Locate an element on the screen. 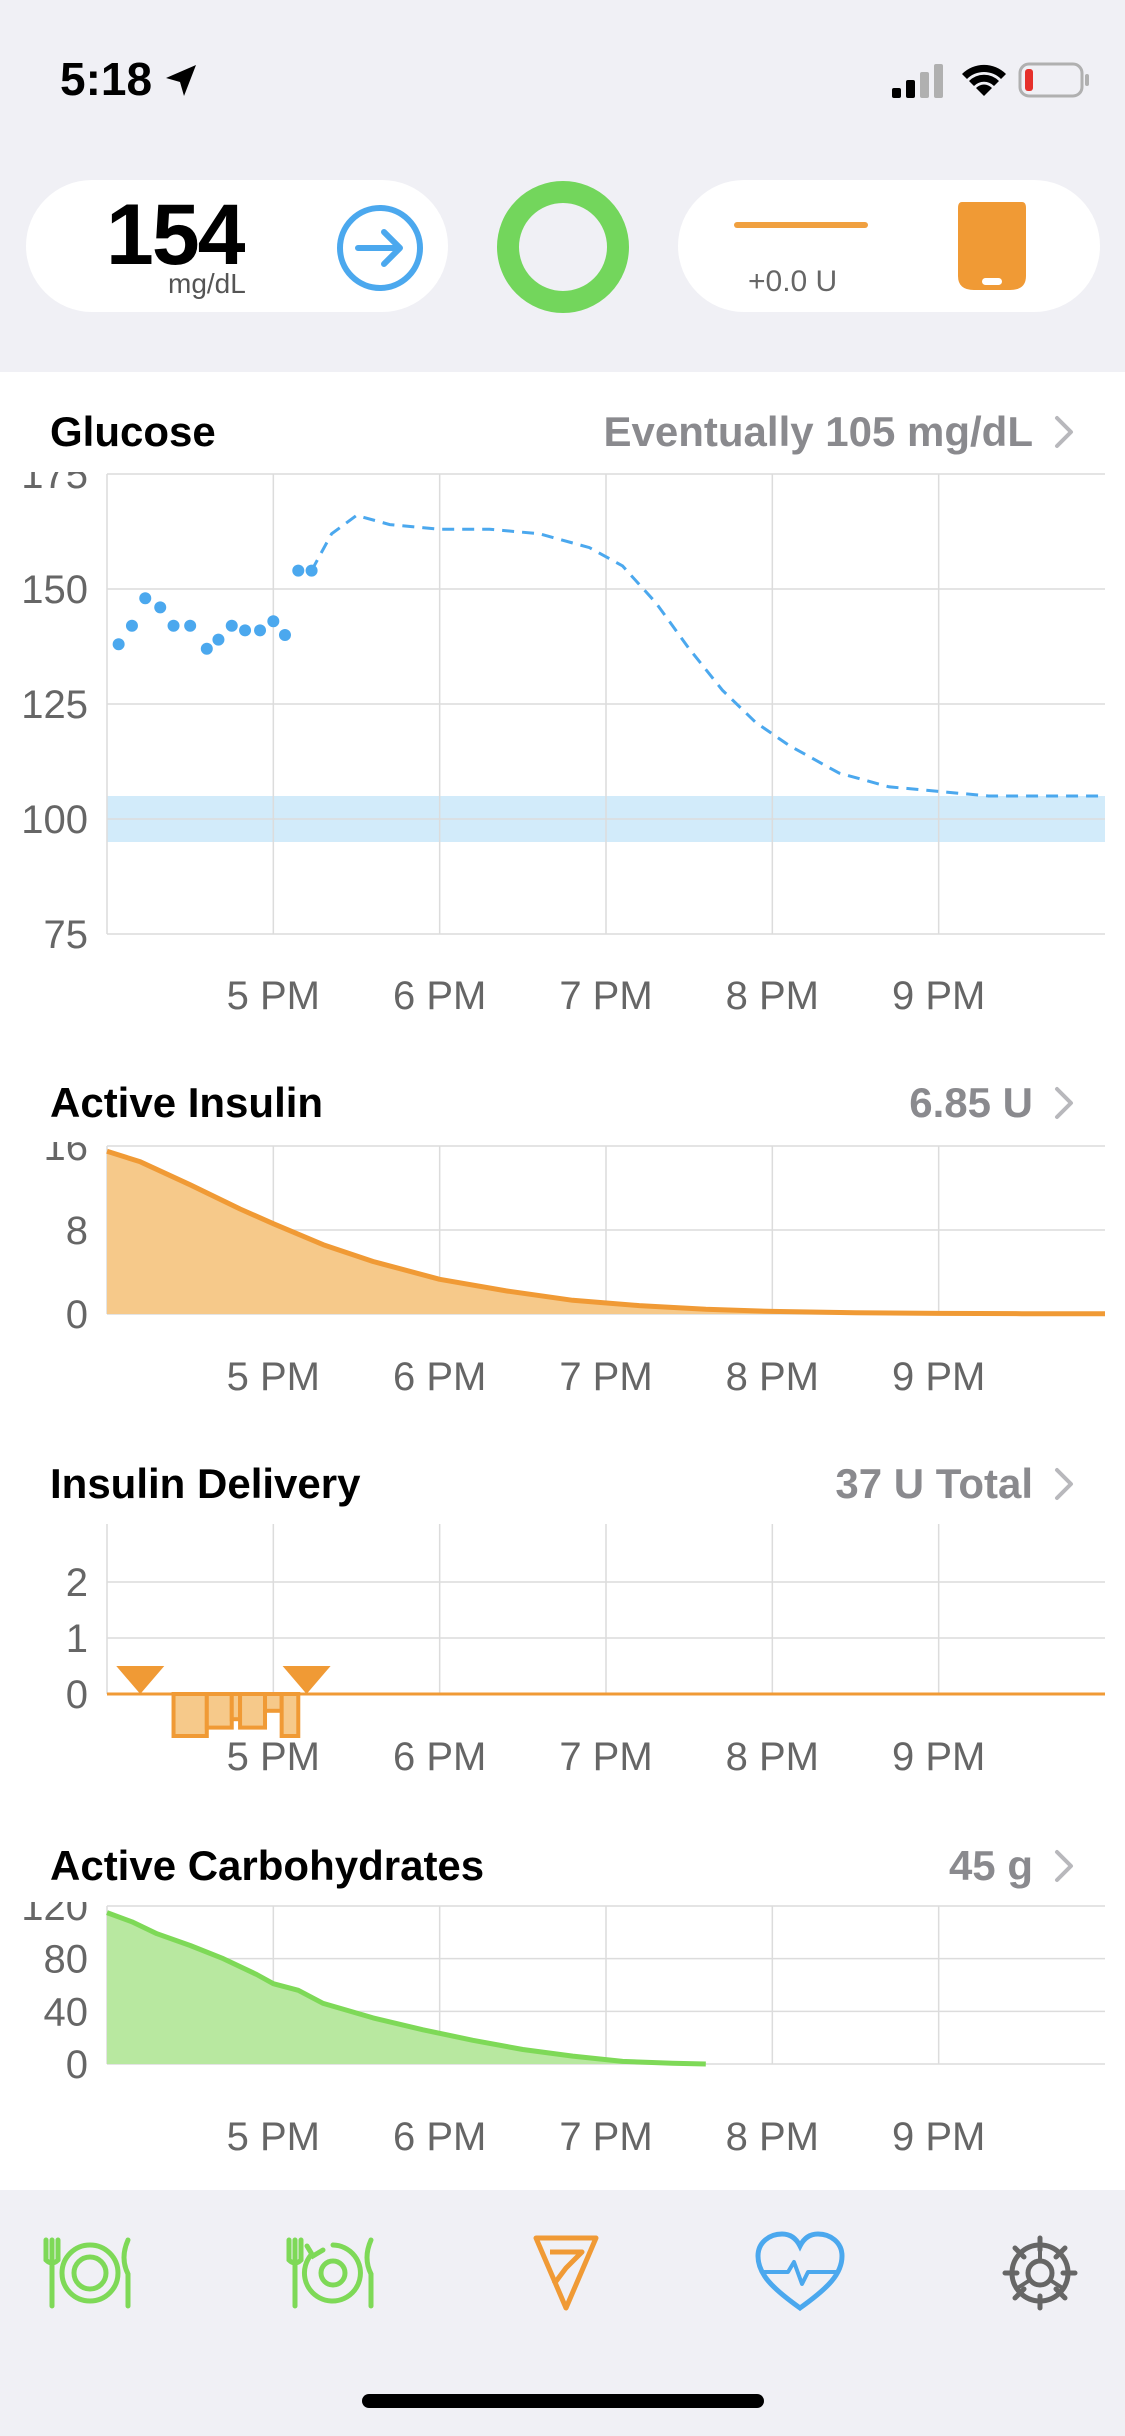 Image resolution: width=1125 pixels, height=2436 pixels. y-tick-label: 8 is located at coordinates (77, 1231).